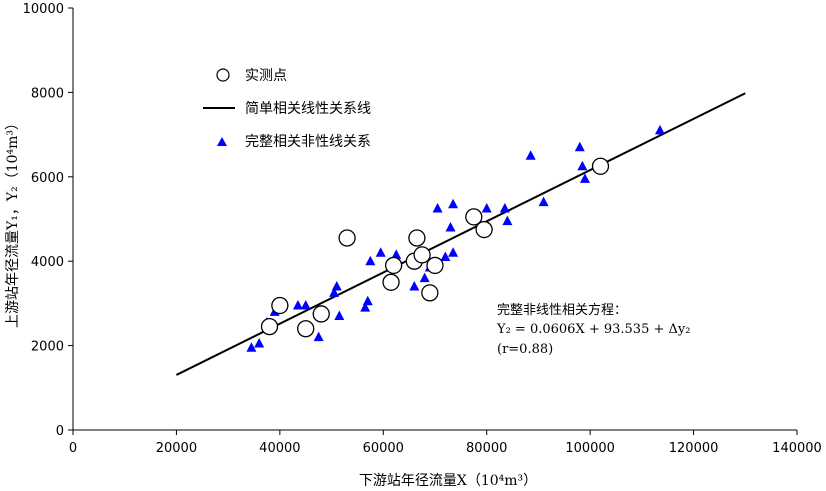  What do you see at coordinates (176, 448) in the screenshot?
I see `x-tick-label: 20000` at bounding box center [176, 448].